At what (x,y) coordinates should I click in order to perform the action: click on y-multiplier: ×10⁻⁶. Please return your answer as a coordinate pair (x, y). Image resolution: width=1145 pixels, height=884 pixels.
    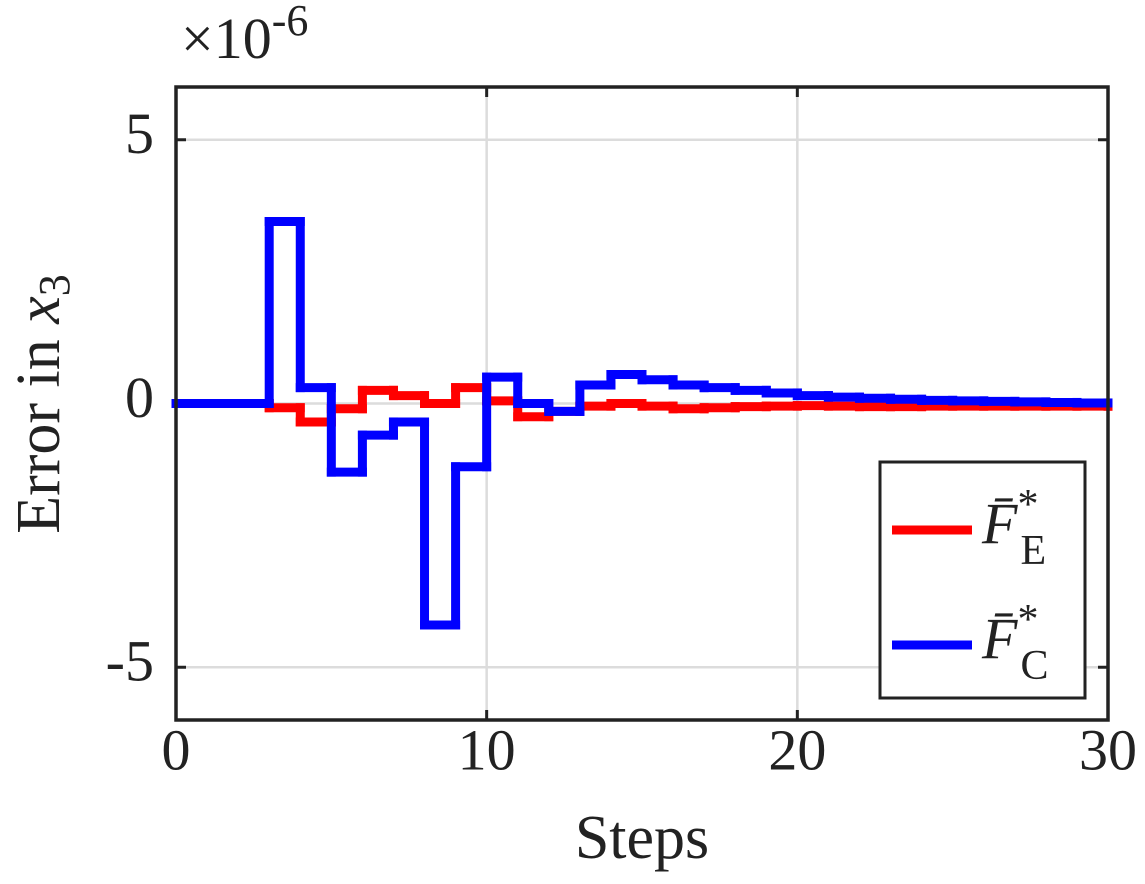
    Looking at the image, I should click on (244, 35).